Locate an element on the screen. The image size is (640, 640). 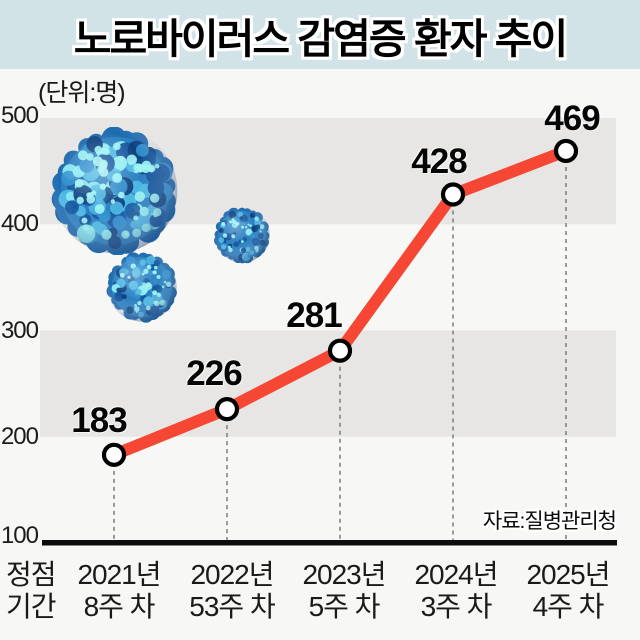
norovirus-particle-small-icon is located at coordinates (242, 235).